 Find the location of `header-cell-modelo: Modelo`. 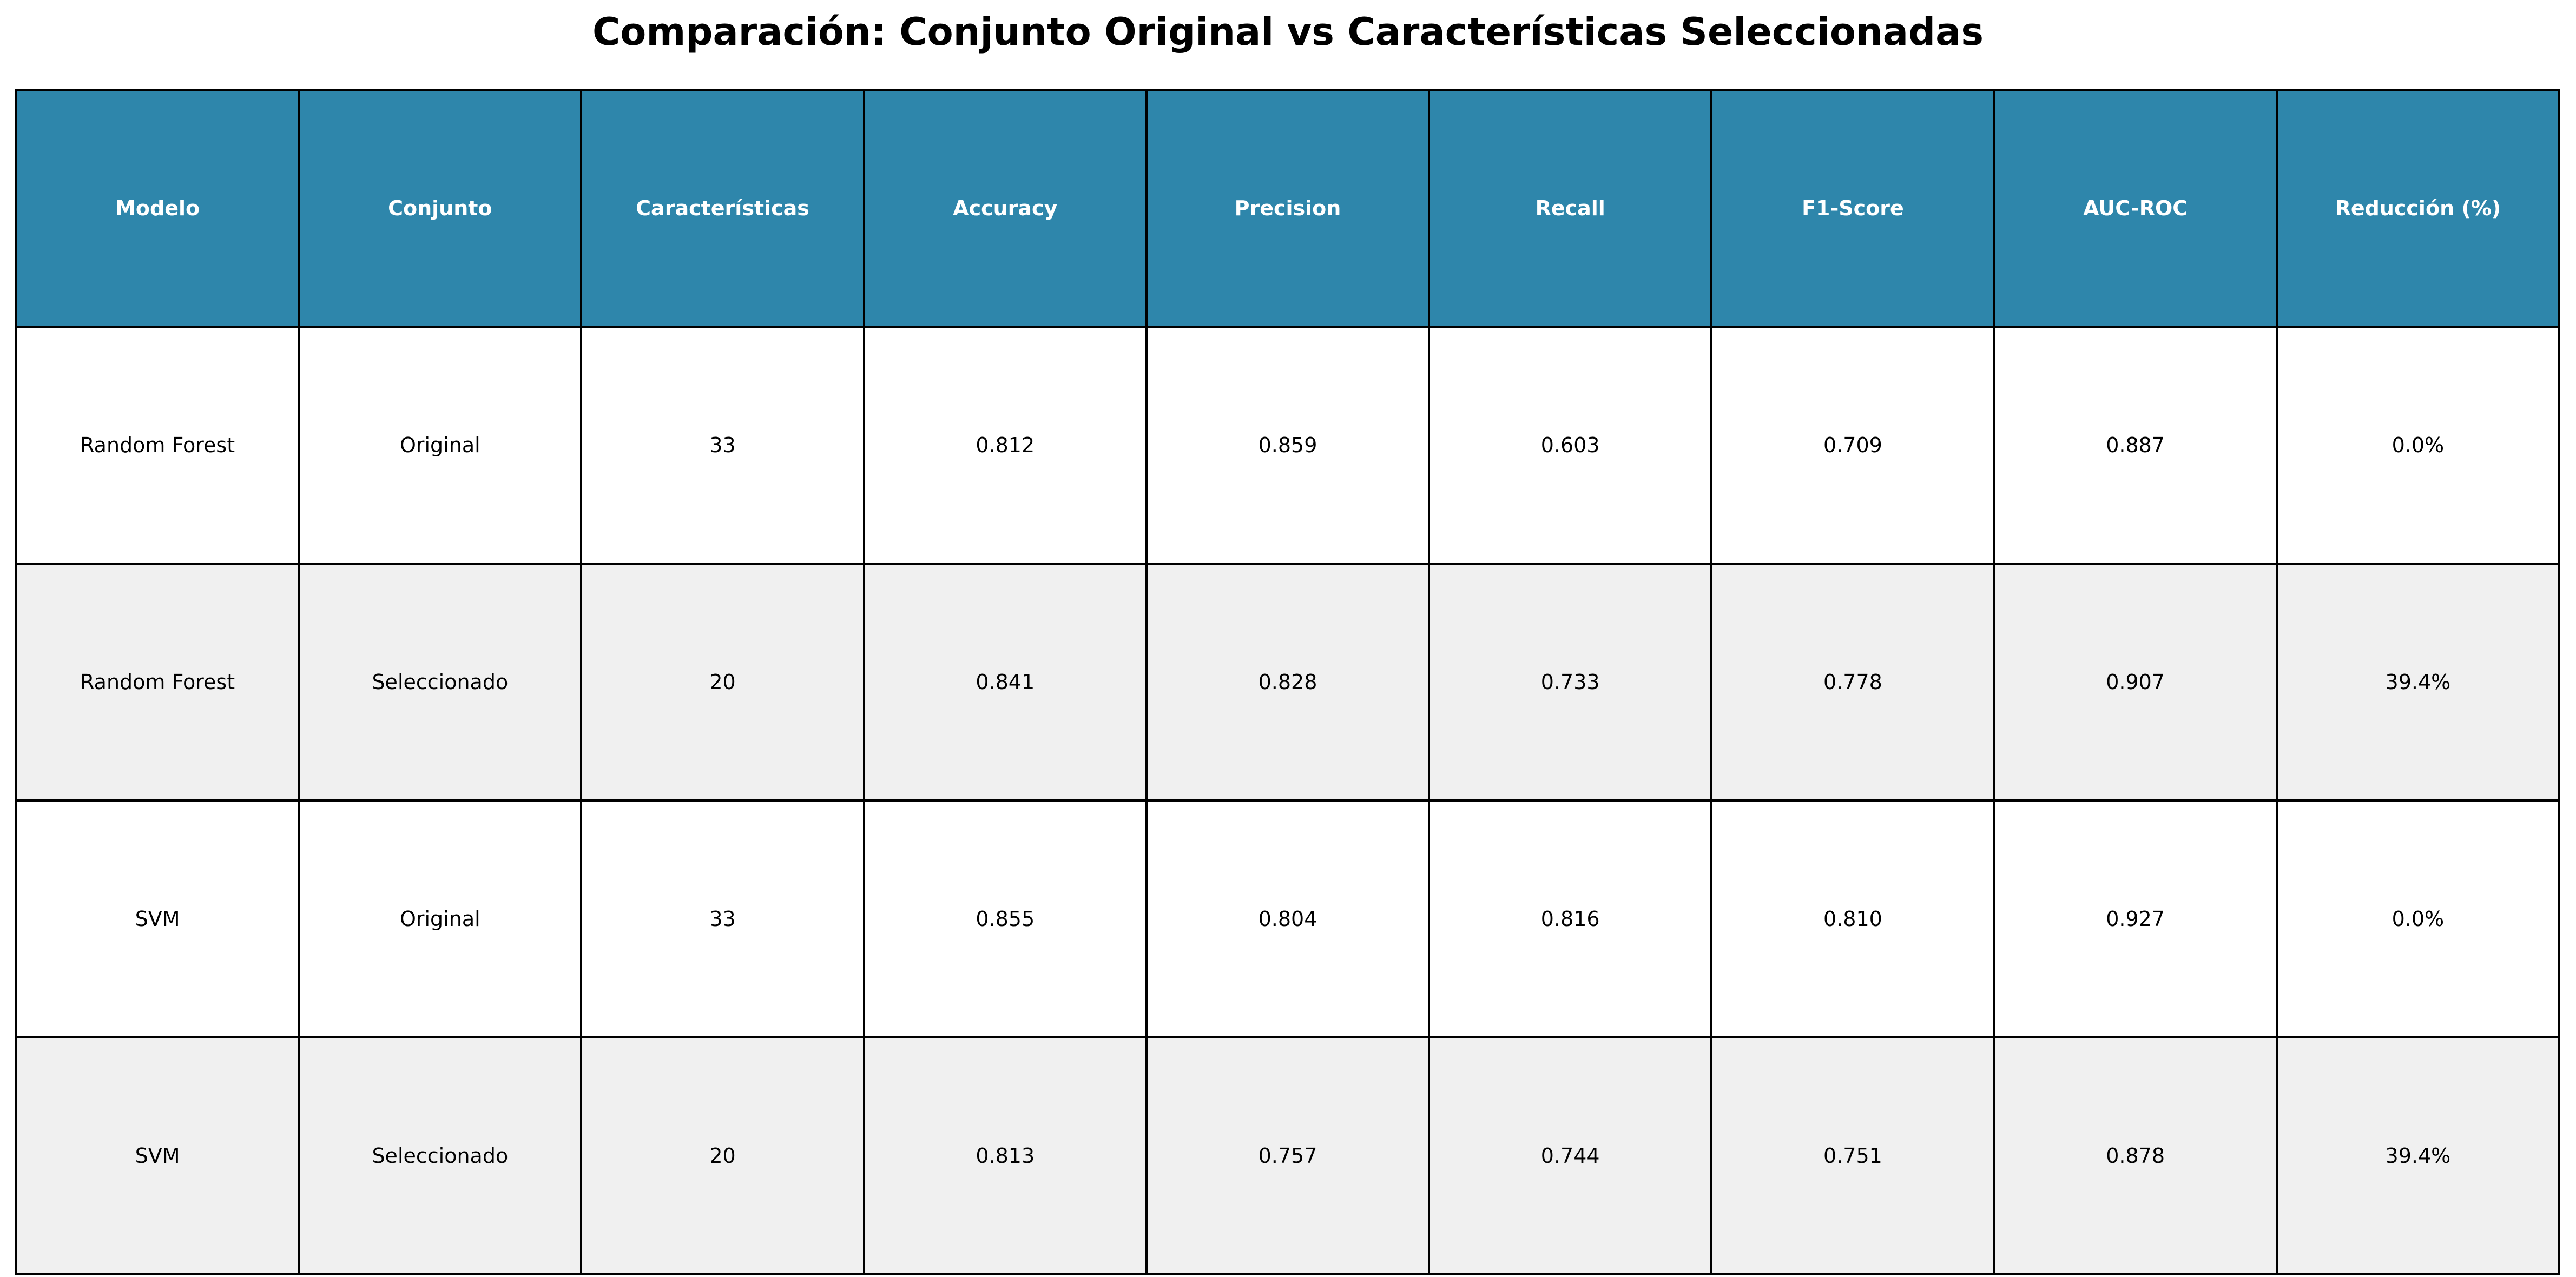

header-cell-modelo: Modelo is located at coordinates (157, 209).